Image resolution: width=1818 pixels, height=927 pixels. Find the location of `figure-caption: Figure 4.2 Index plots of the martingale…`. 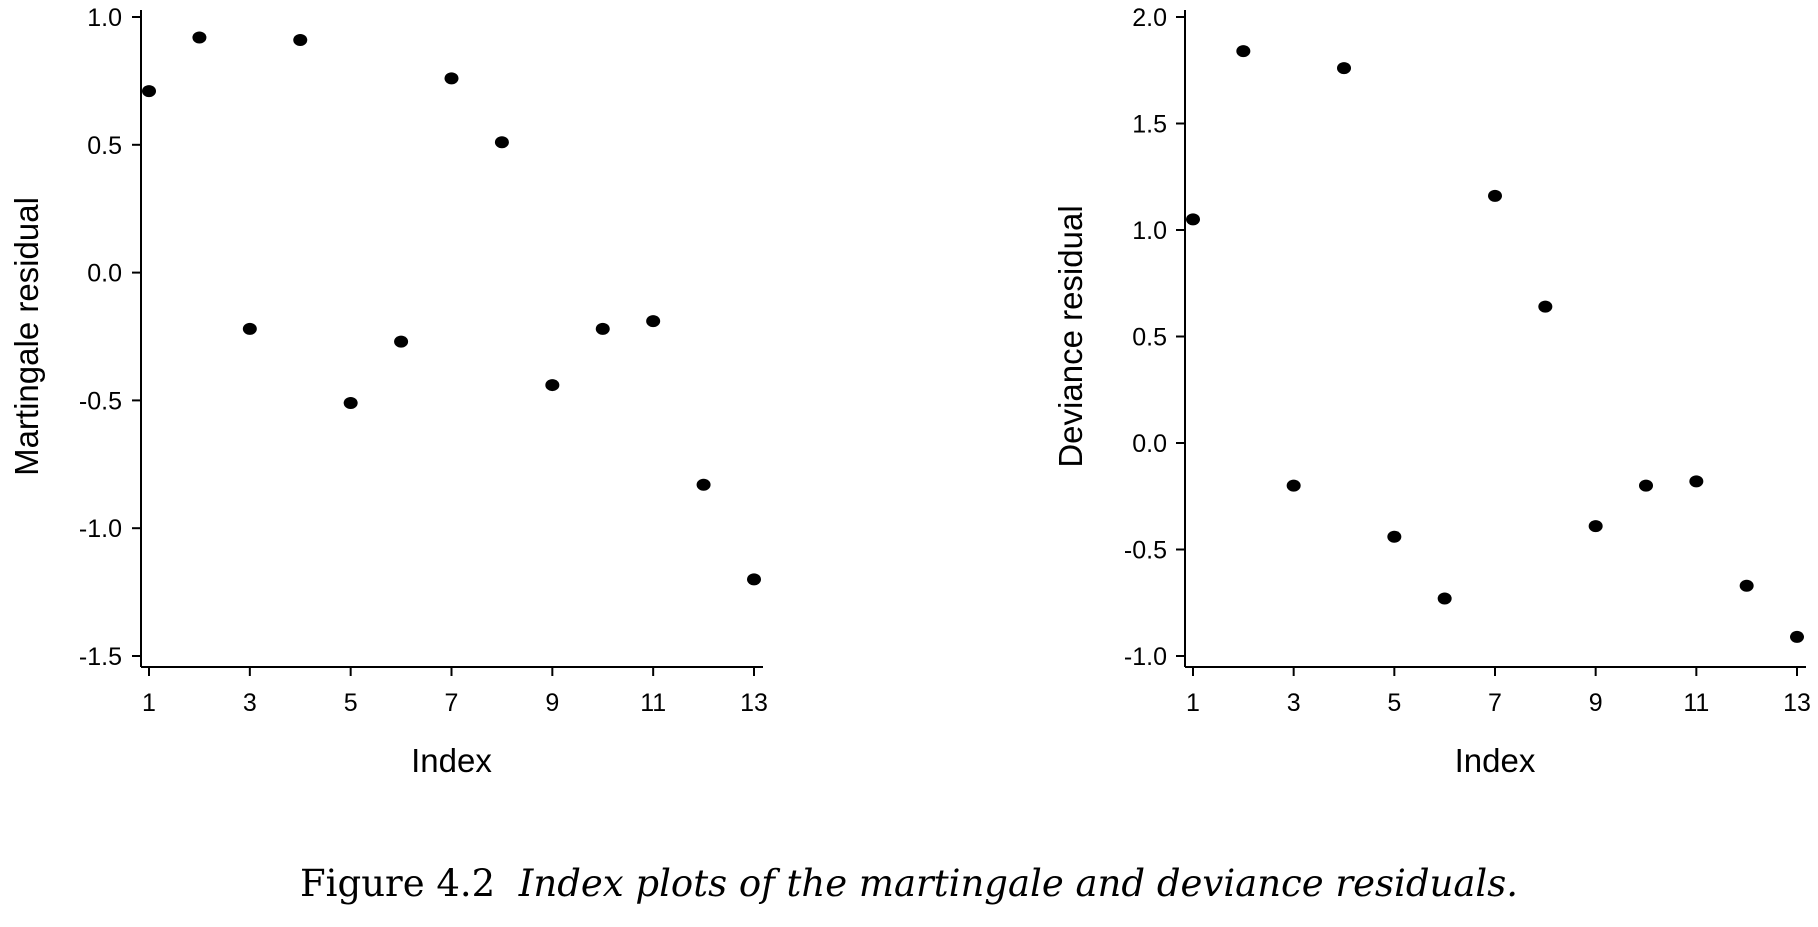

figure-caption: Figure 4.2 Index plots of the martingale… is located at coordinates (909, 883).